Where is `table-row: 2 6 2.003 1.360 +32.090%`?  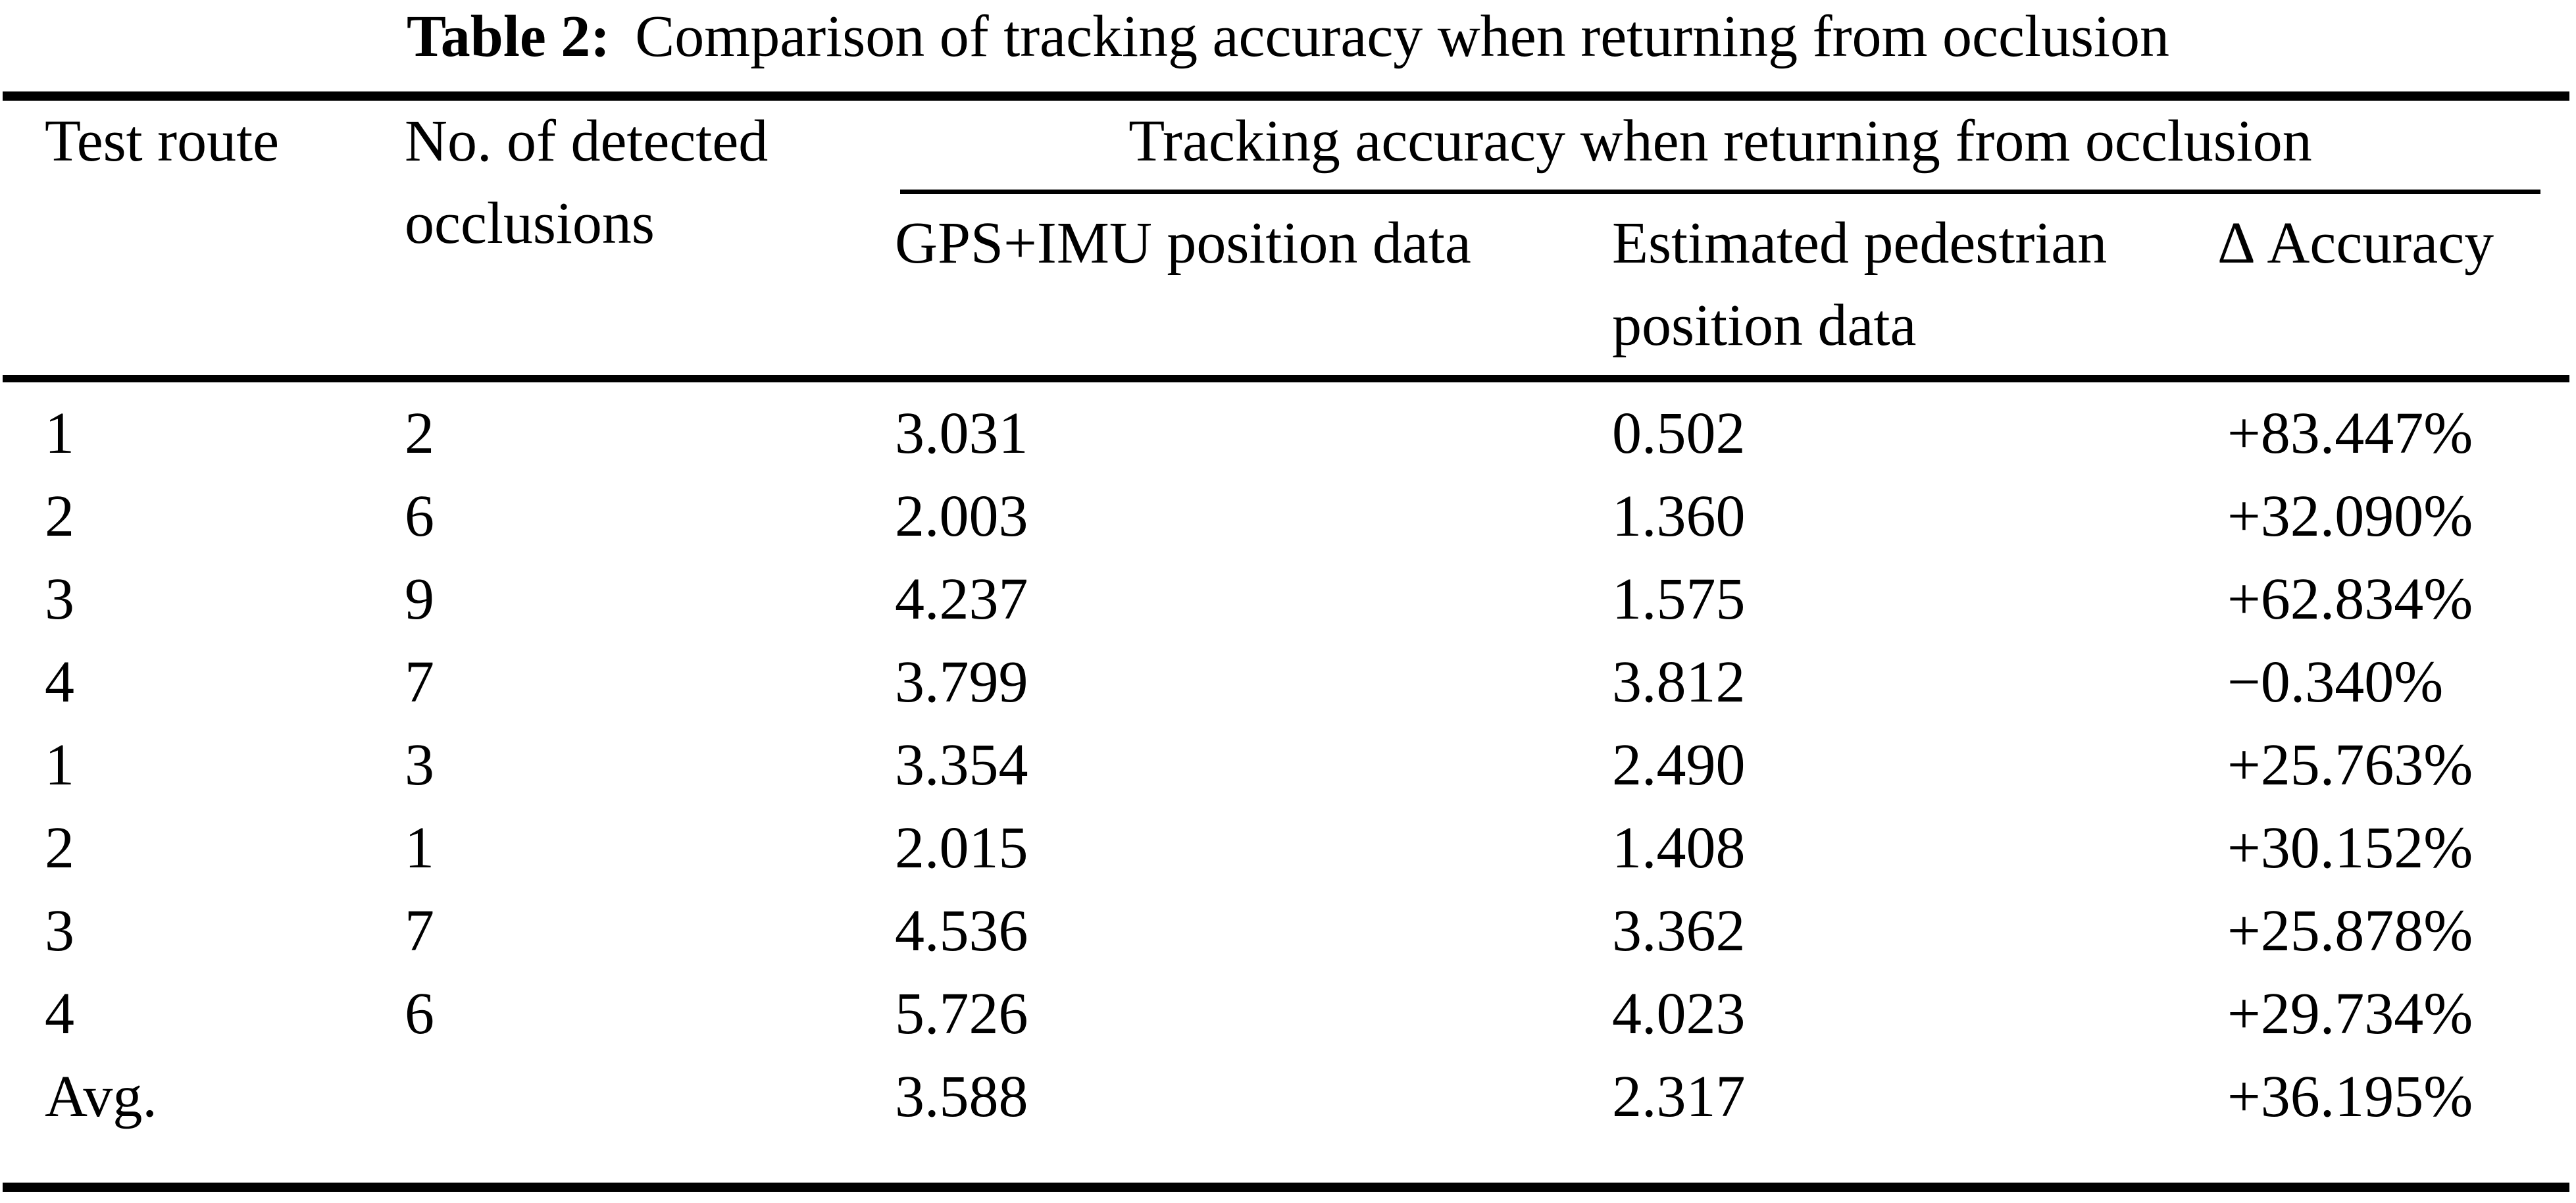
table-row: 2 6 2.003 1.360 +32.090% is located at coordinates (1288, 528).